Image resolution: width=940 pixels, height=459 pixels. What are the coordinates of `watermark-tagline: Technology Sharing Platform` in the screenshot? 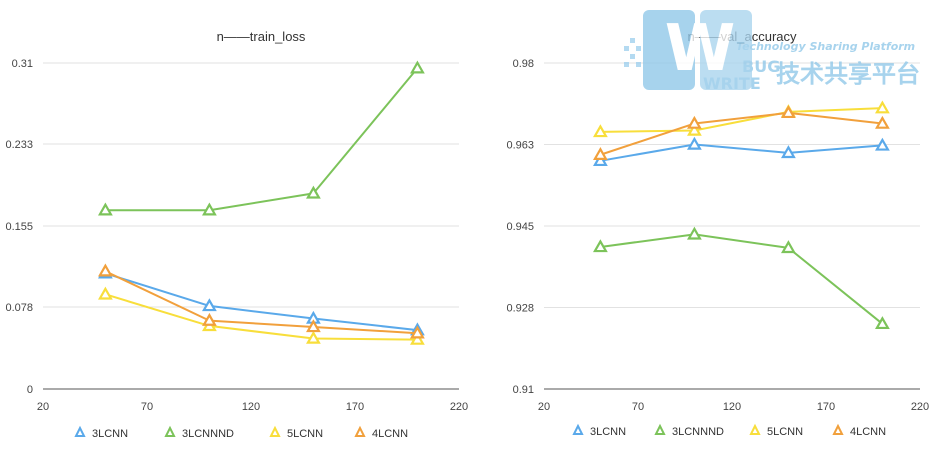 It's located at (825, 46).